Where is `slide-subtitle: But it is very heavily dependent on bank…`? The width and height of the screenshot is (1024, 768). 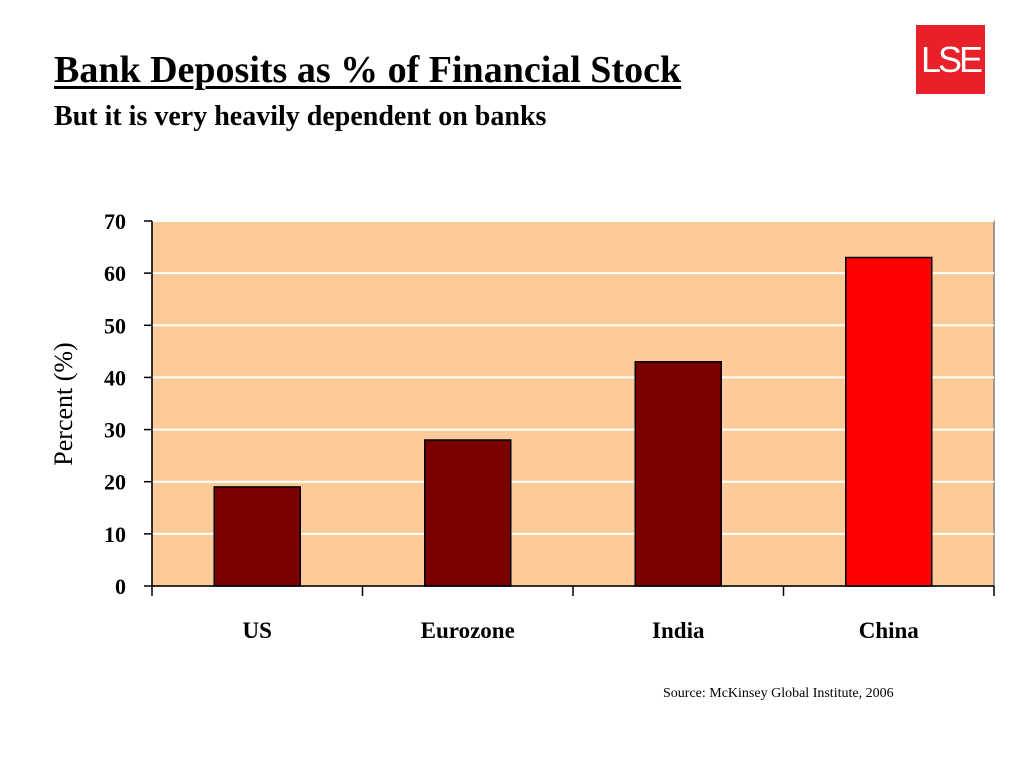
slide-subtitle: But it is very heavily dependent on bank… is located at coordinates (300, 116).